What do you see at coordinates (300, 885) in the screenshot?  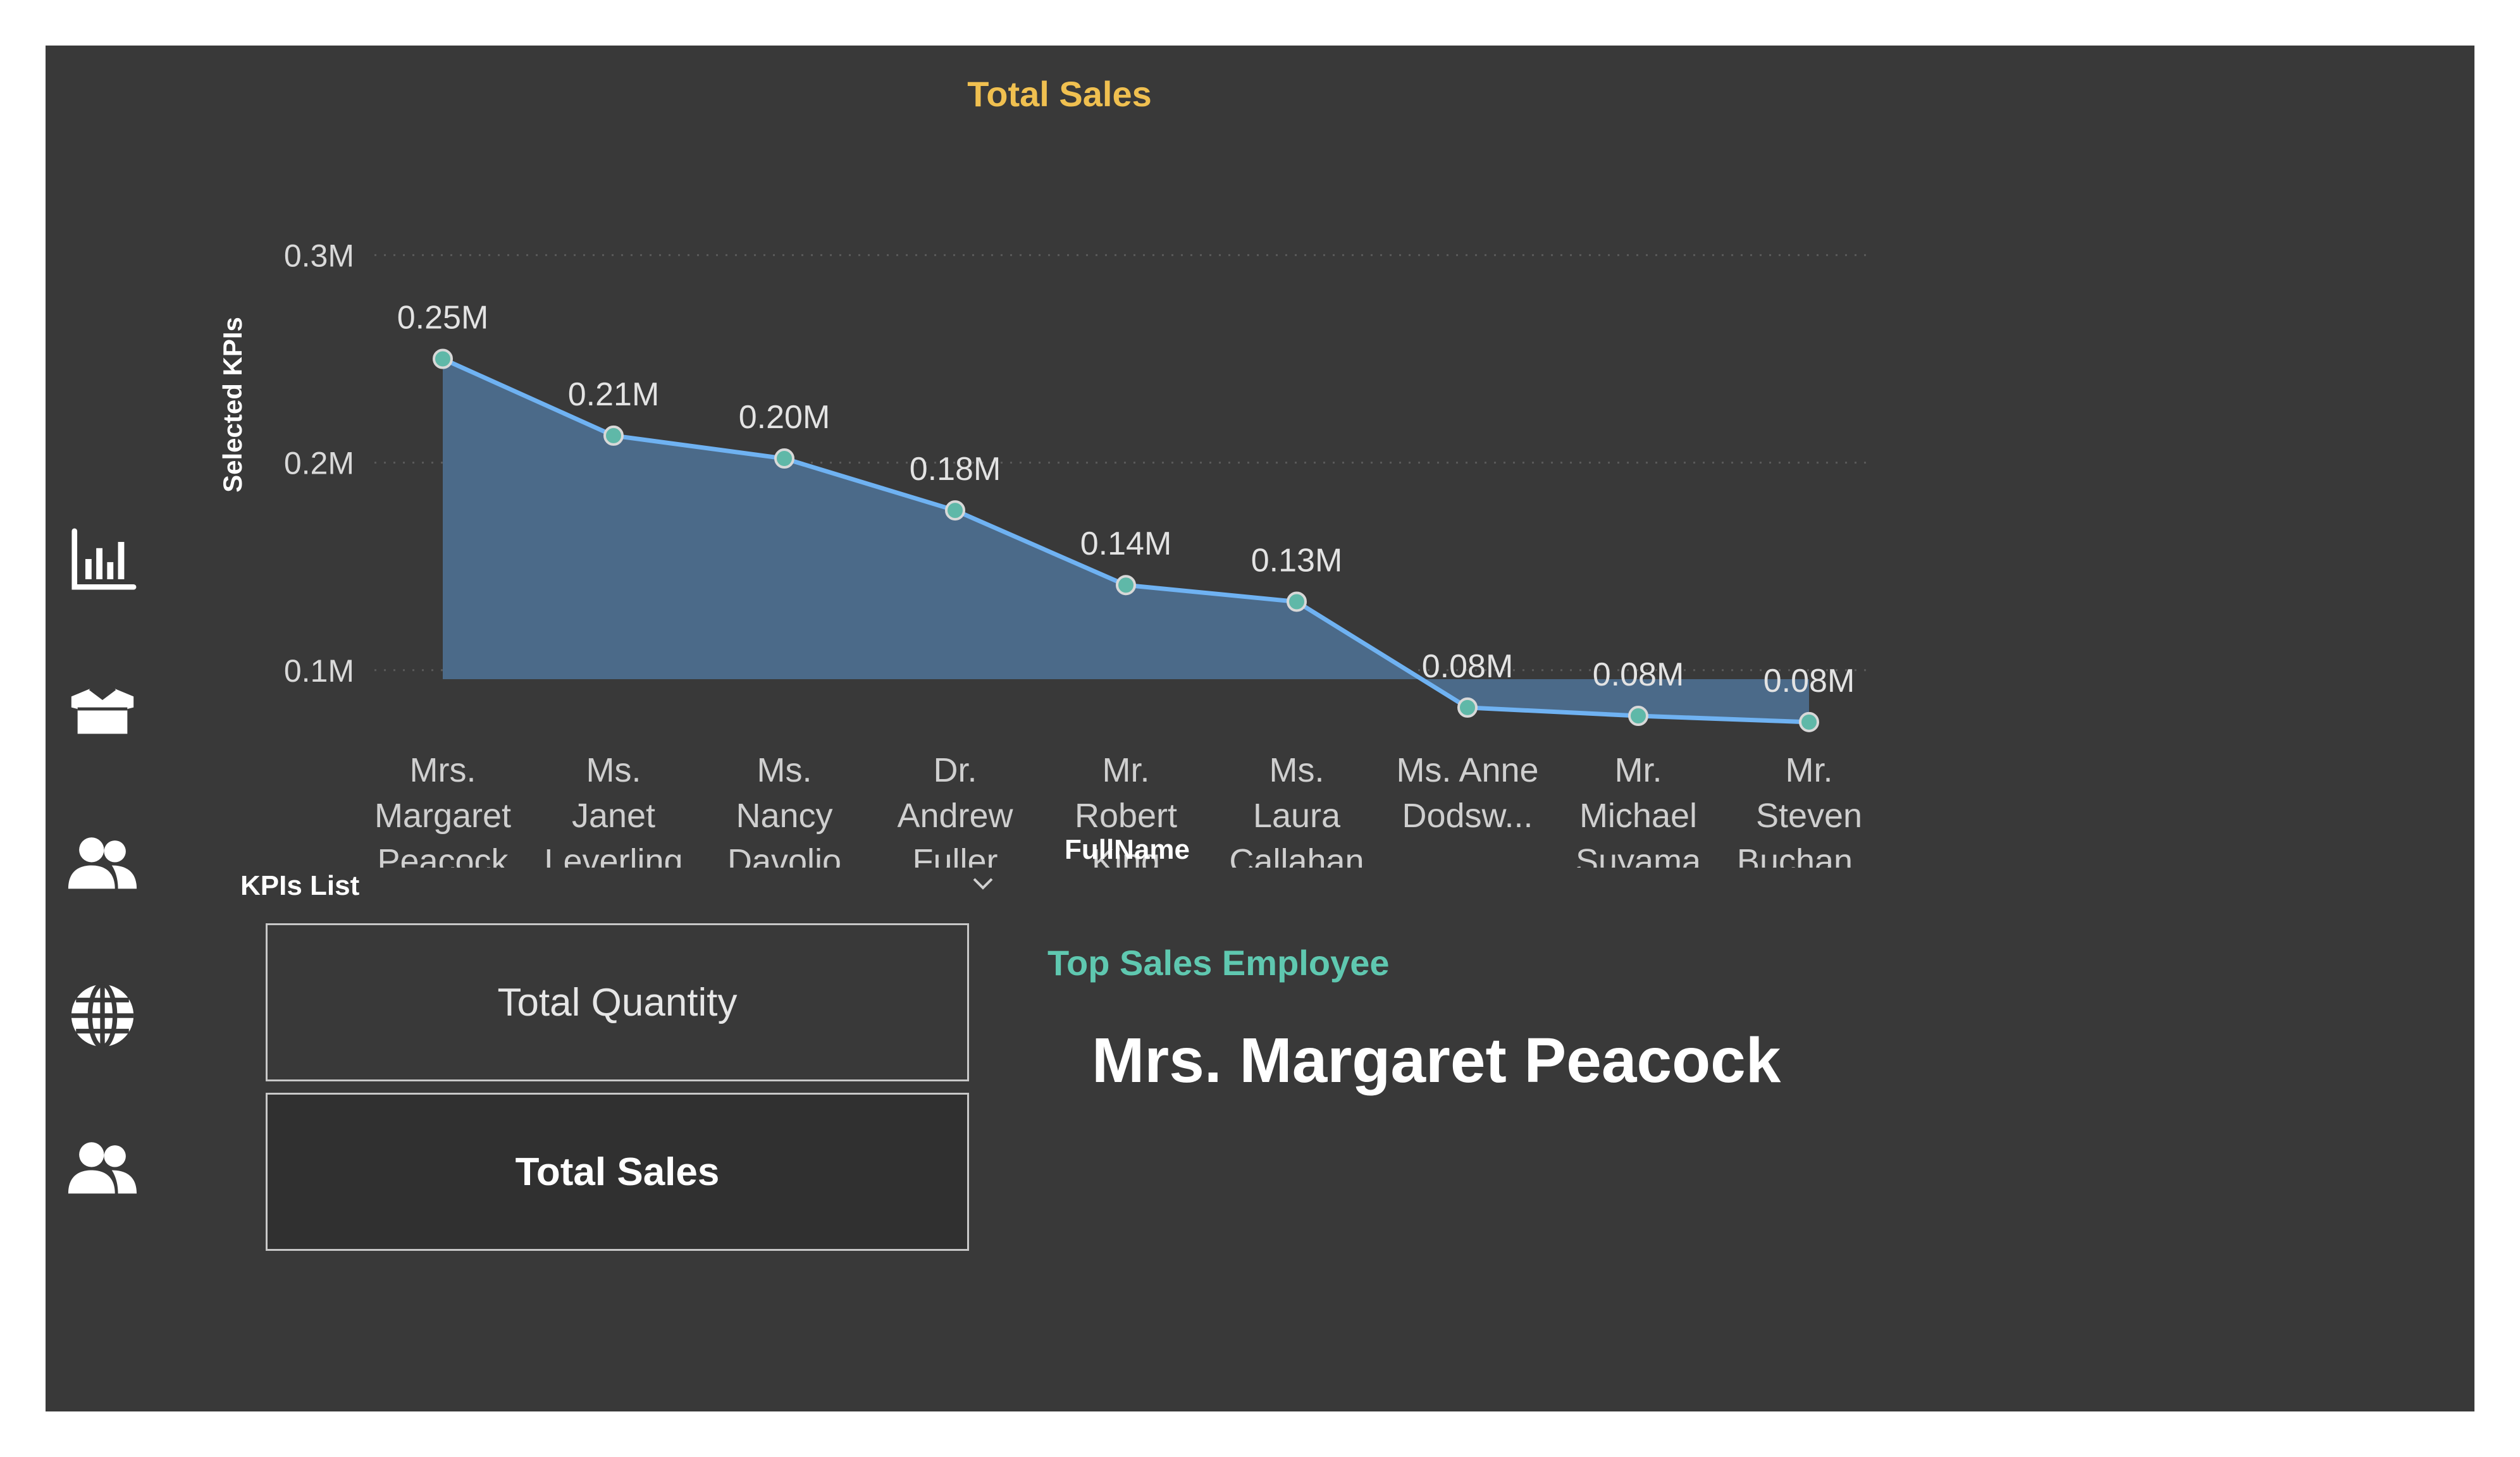 I see `kpis-list-header: KPIs List` at bounding box center [300, 885].